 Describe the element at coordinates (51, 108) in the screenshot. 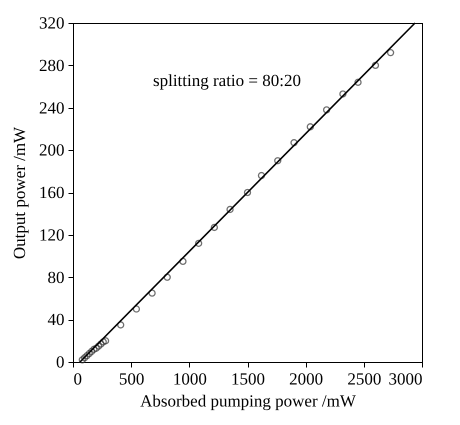

I see `y-tick-label: 240` at that location.